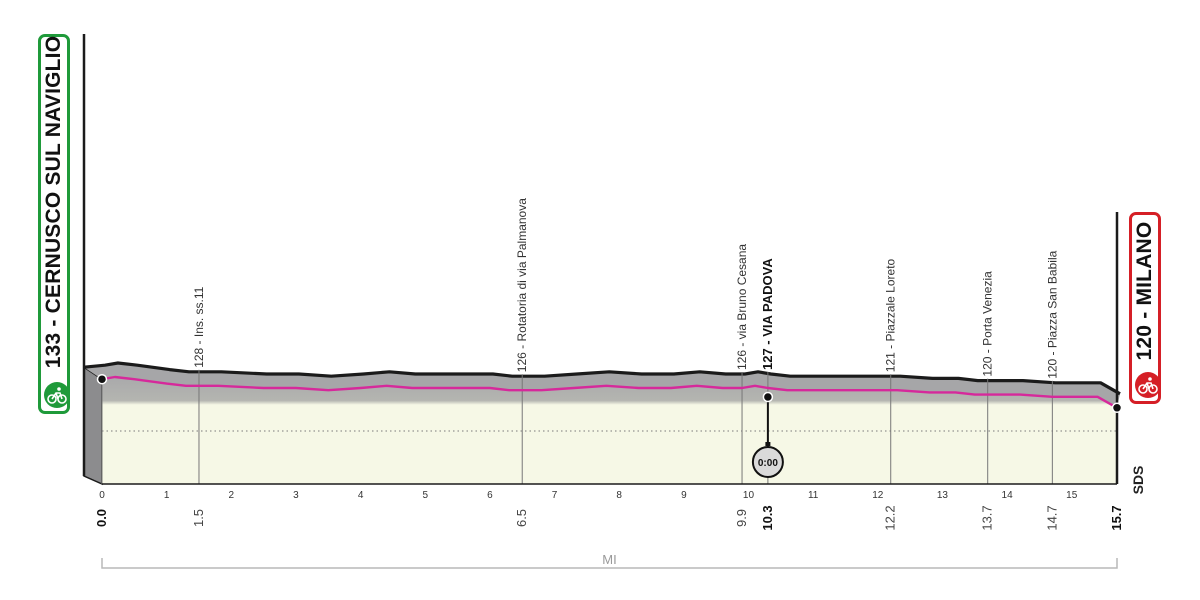 Image resolution: width=1200 pixels, height=600 pixels. What do you see at coordinates (813, 495) in the screenshot?
I see `x-tick-label: 11` at bounding box center [813, 495].